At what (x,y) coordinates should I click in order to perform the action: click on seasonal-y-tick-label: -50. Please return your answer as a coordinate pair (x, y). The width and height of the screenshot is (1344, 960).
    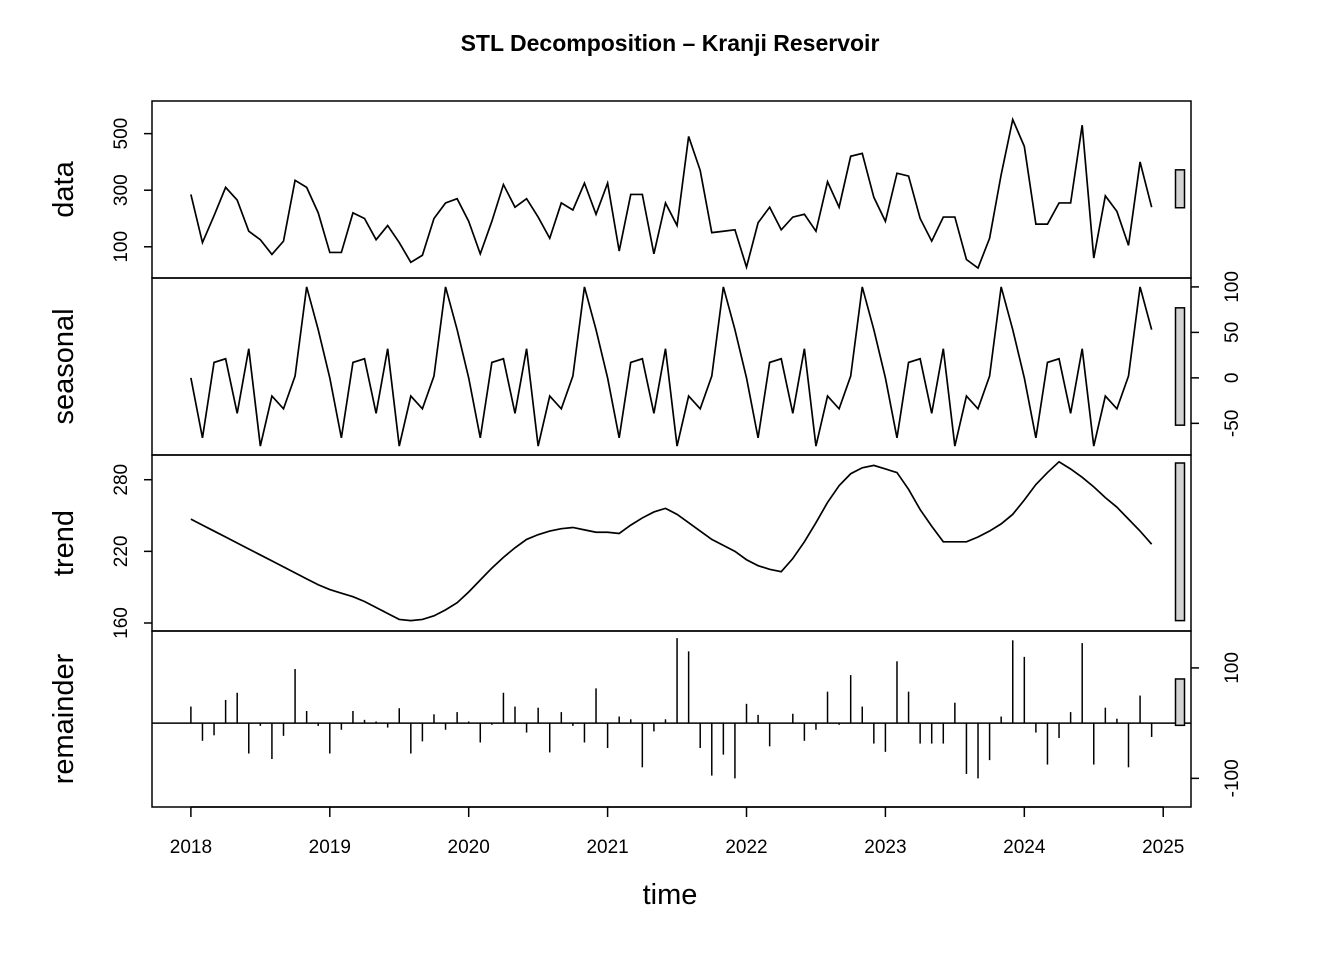
    Looking at the image, I should click on (1232, 423).